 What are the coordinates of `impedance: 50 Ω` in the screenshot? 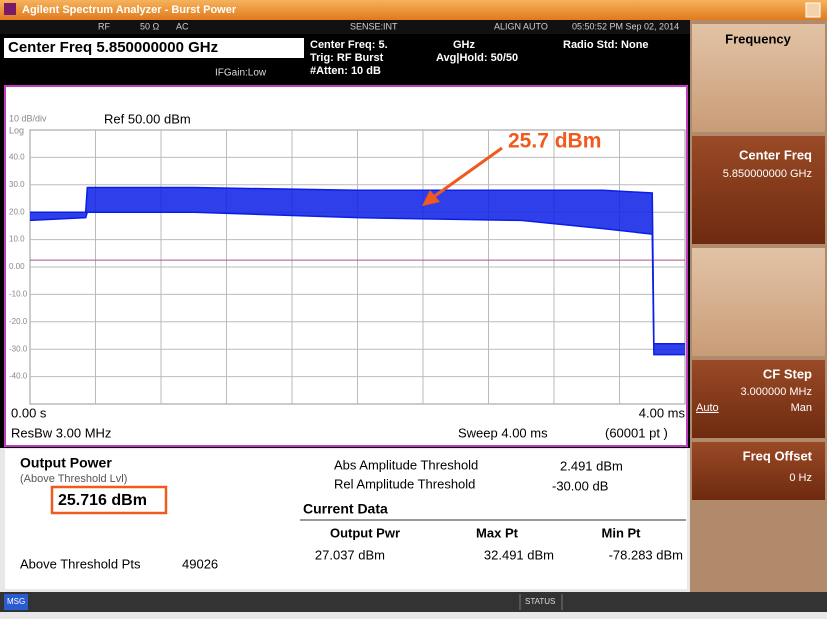 It's located at (150, 26).